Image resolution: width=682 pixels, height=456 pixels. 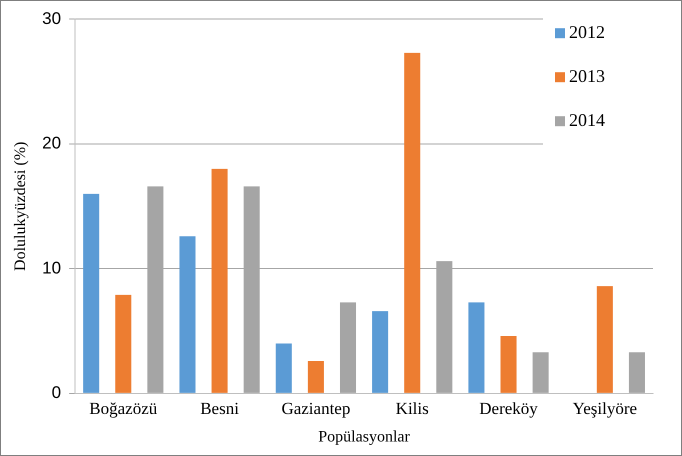 I want to click on x-tick-label: Besni, so click(x=220, y=408).